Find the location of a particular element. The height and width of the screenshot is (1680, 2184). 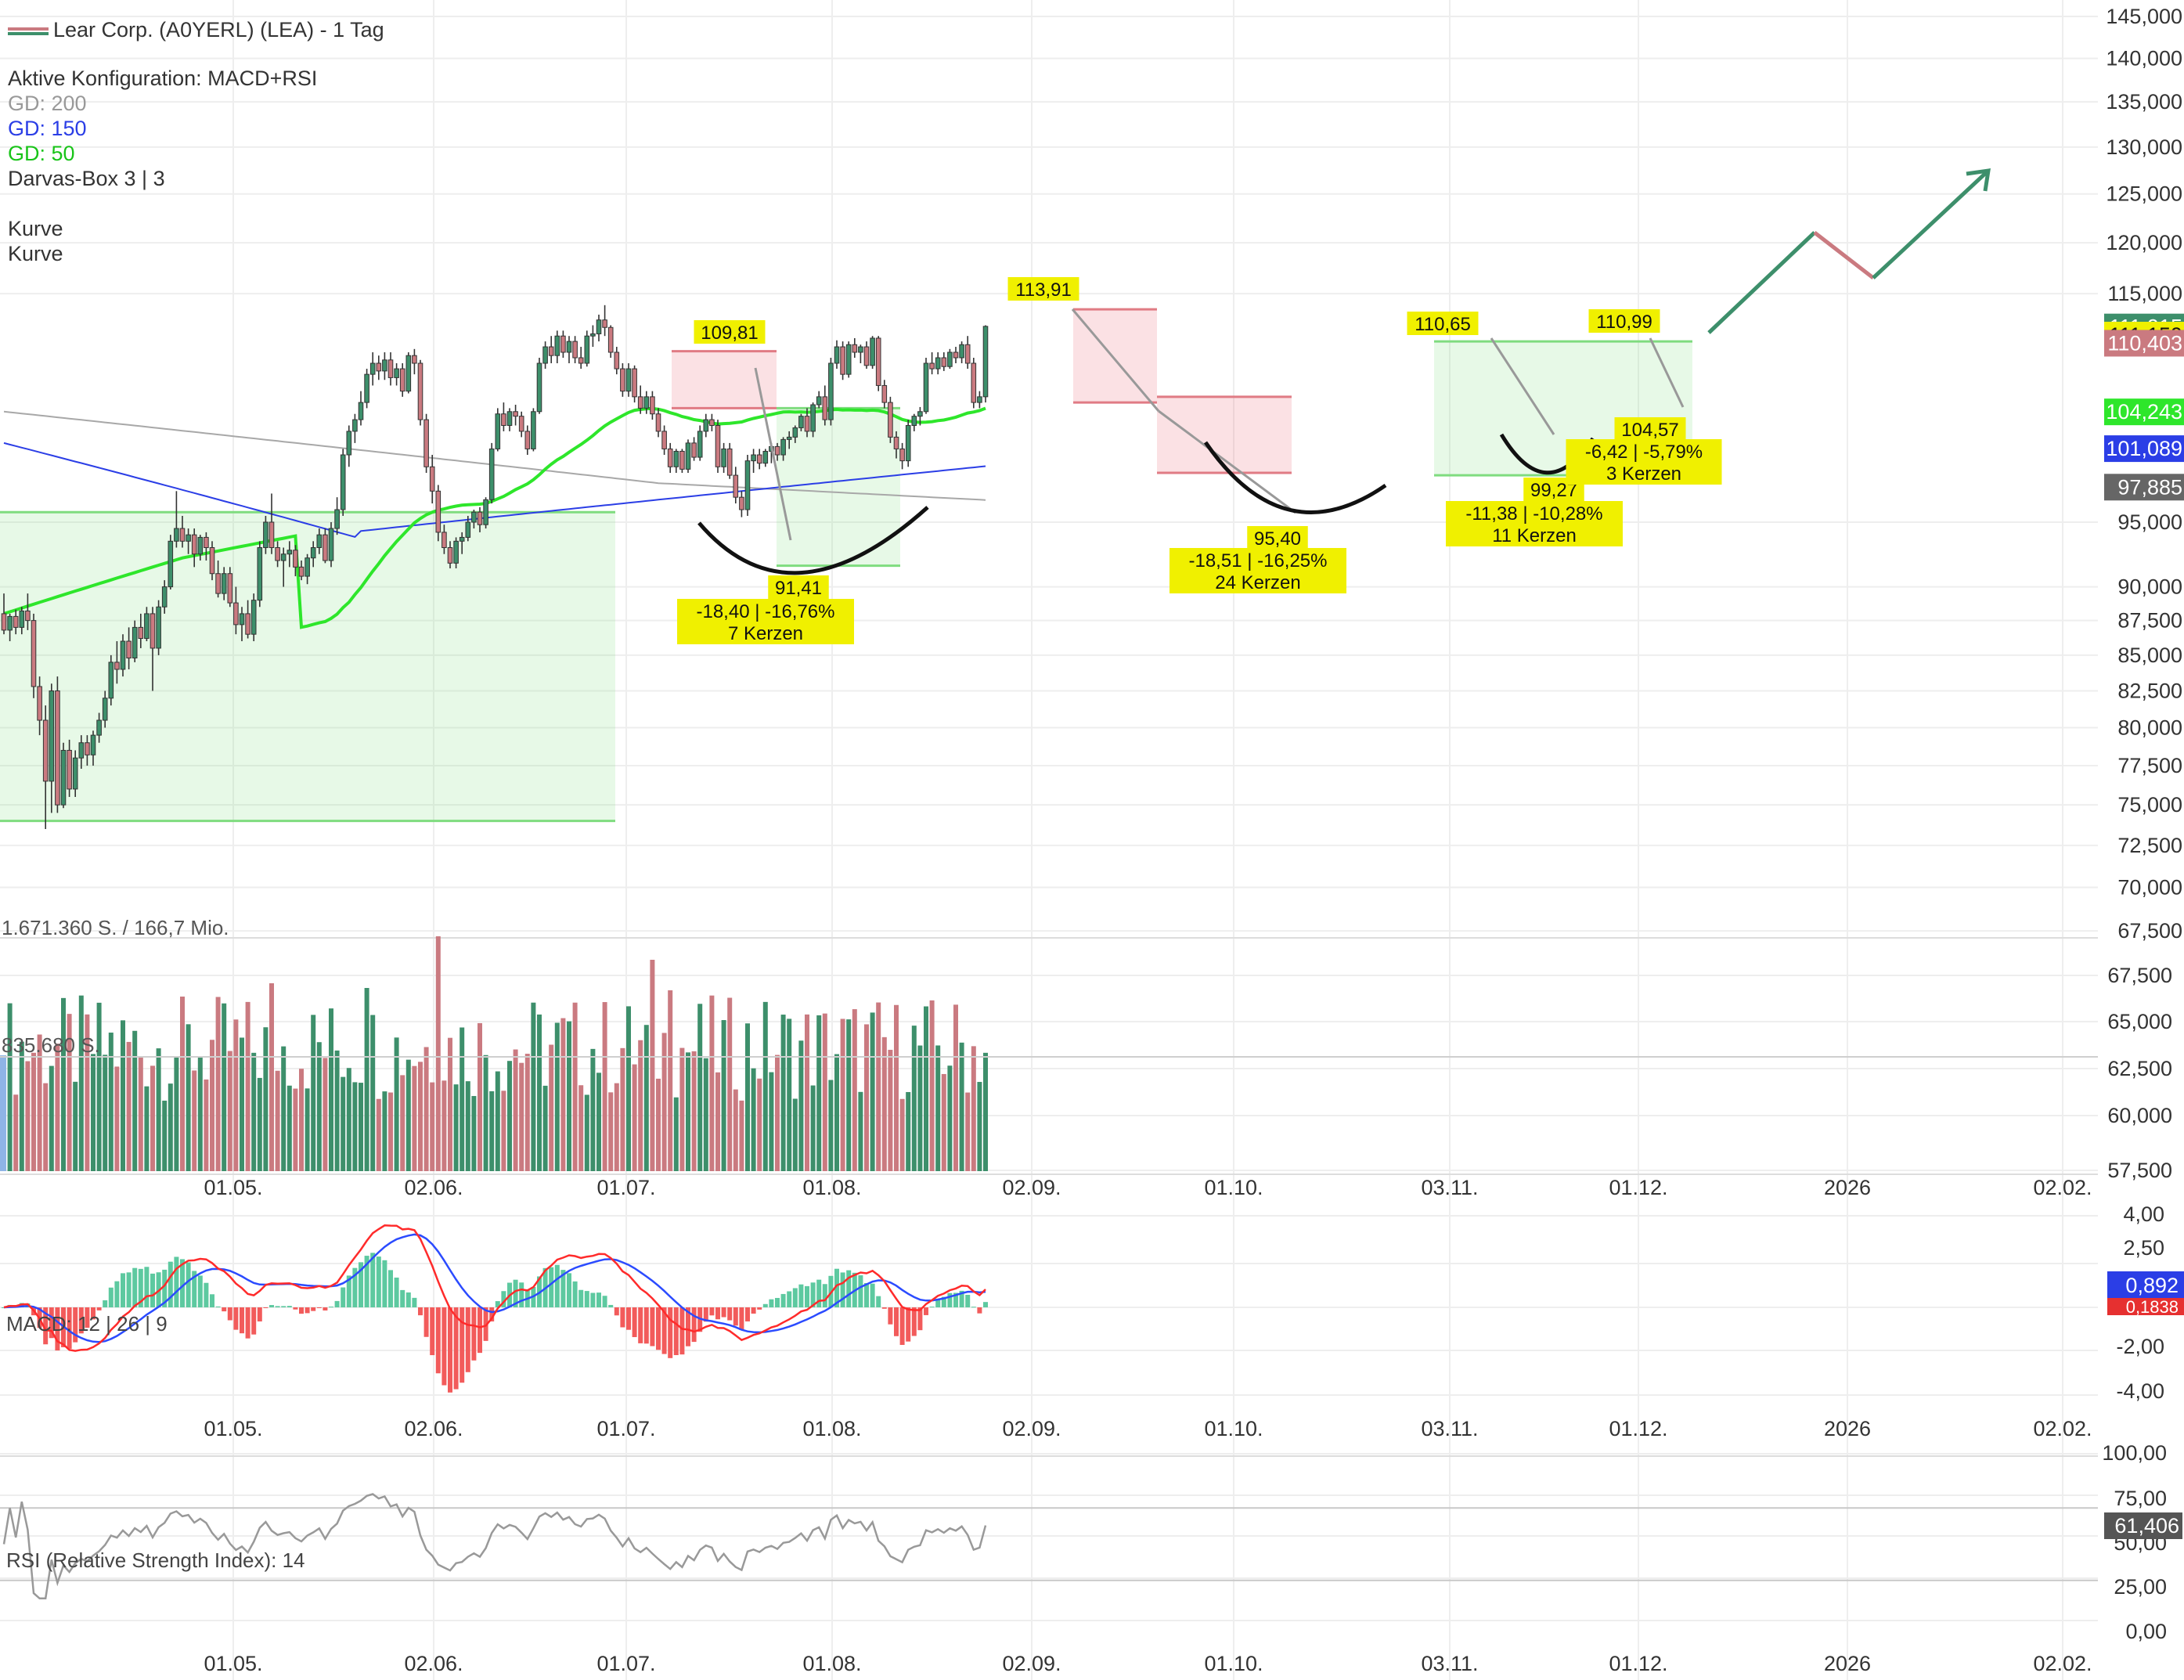

macd-label: MACD: 12 | 26 | 9 is located at coordinates (87, 1324).